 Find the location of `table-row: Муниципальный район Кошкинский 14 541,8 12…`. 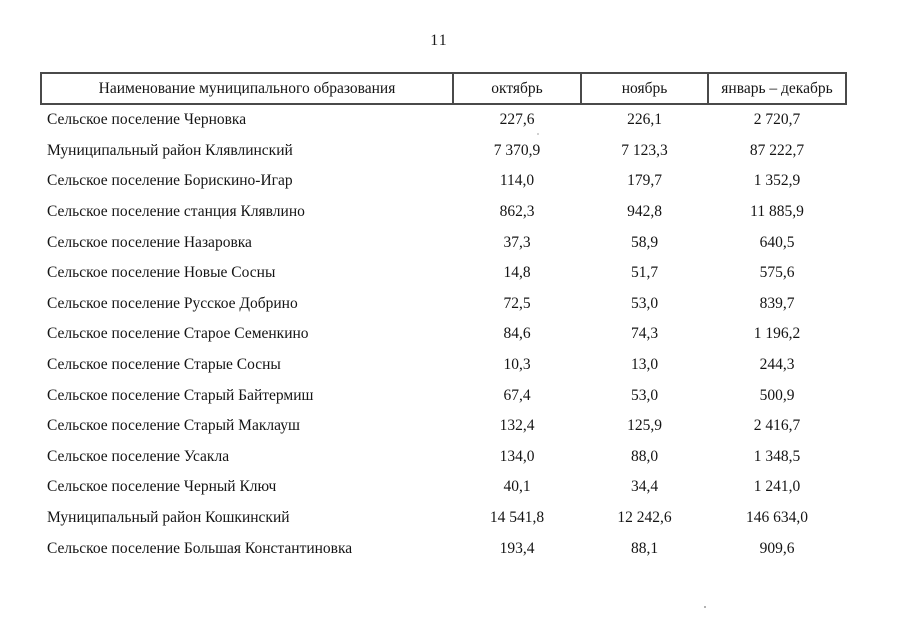

table-row: Муниципальный район Кошкинский 14 541,8 12… is located at coordinates (443, 518).